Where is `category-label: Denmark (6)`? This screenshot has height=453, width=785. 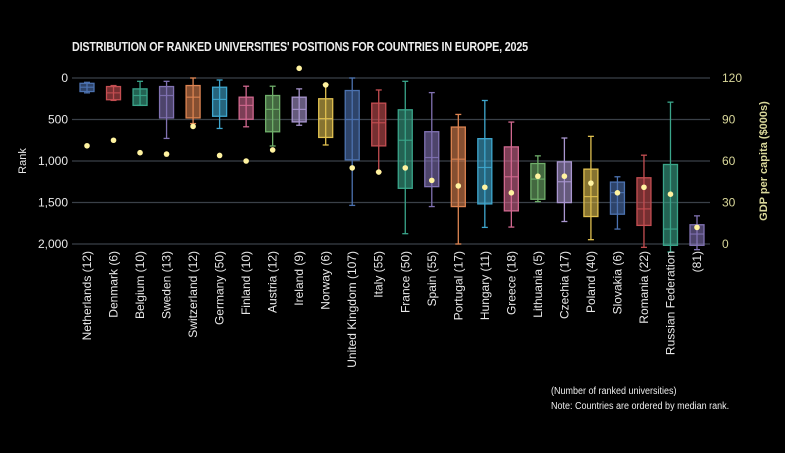 category-label: Denmark (6) is located at coordinates (114, 284).